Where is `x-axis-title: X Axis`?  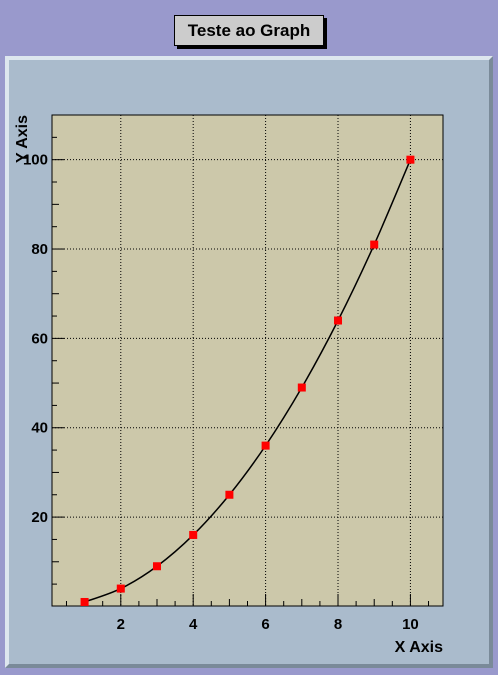 x-axis-title: X Axis is located at coordinates (419, 647).